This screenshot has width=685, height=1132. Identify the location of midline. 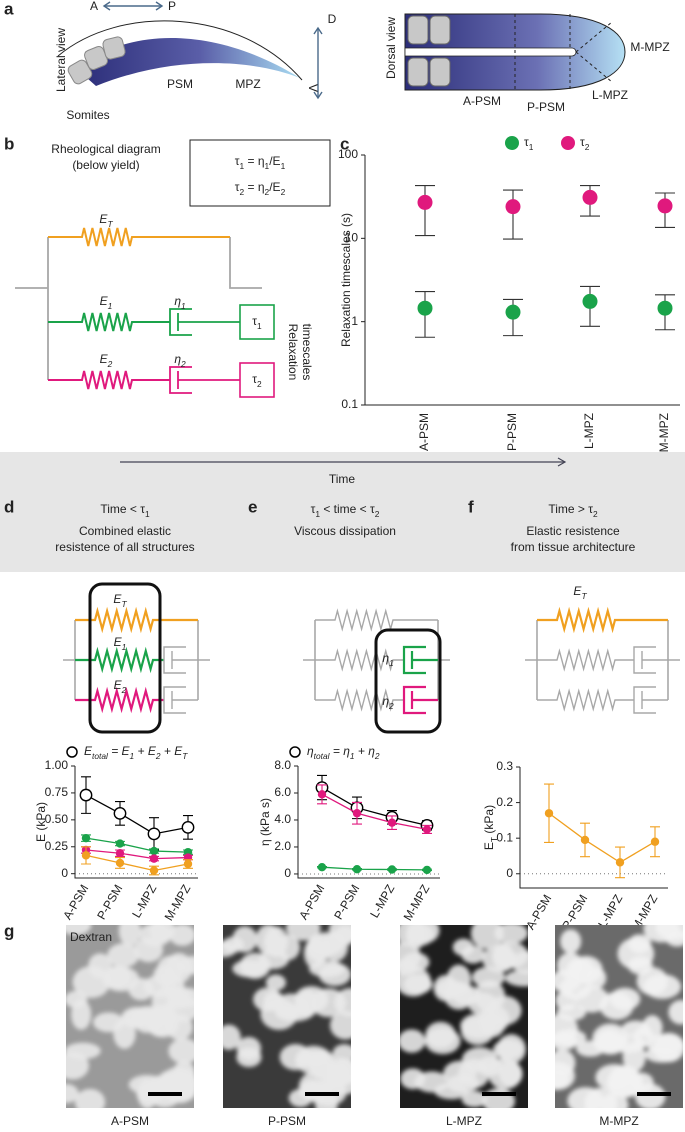
(490, 52).